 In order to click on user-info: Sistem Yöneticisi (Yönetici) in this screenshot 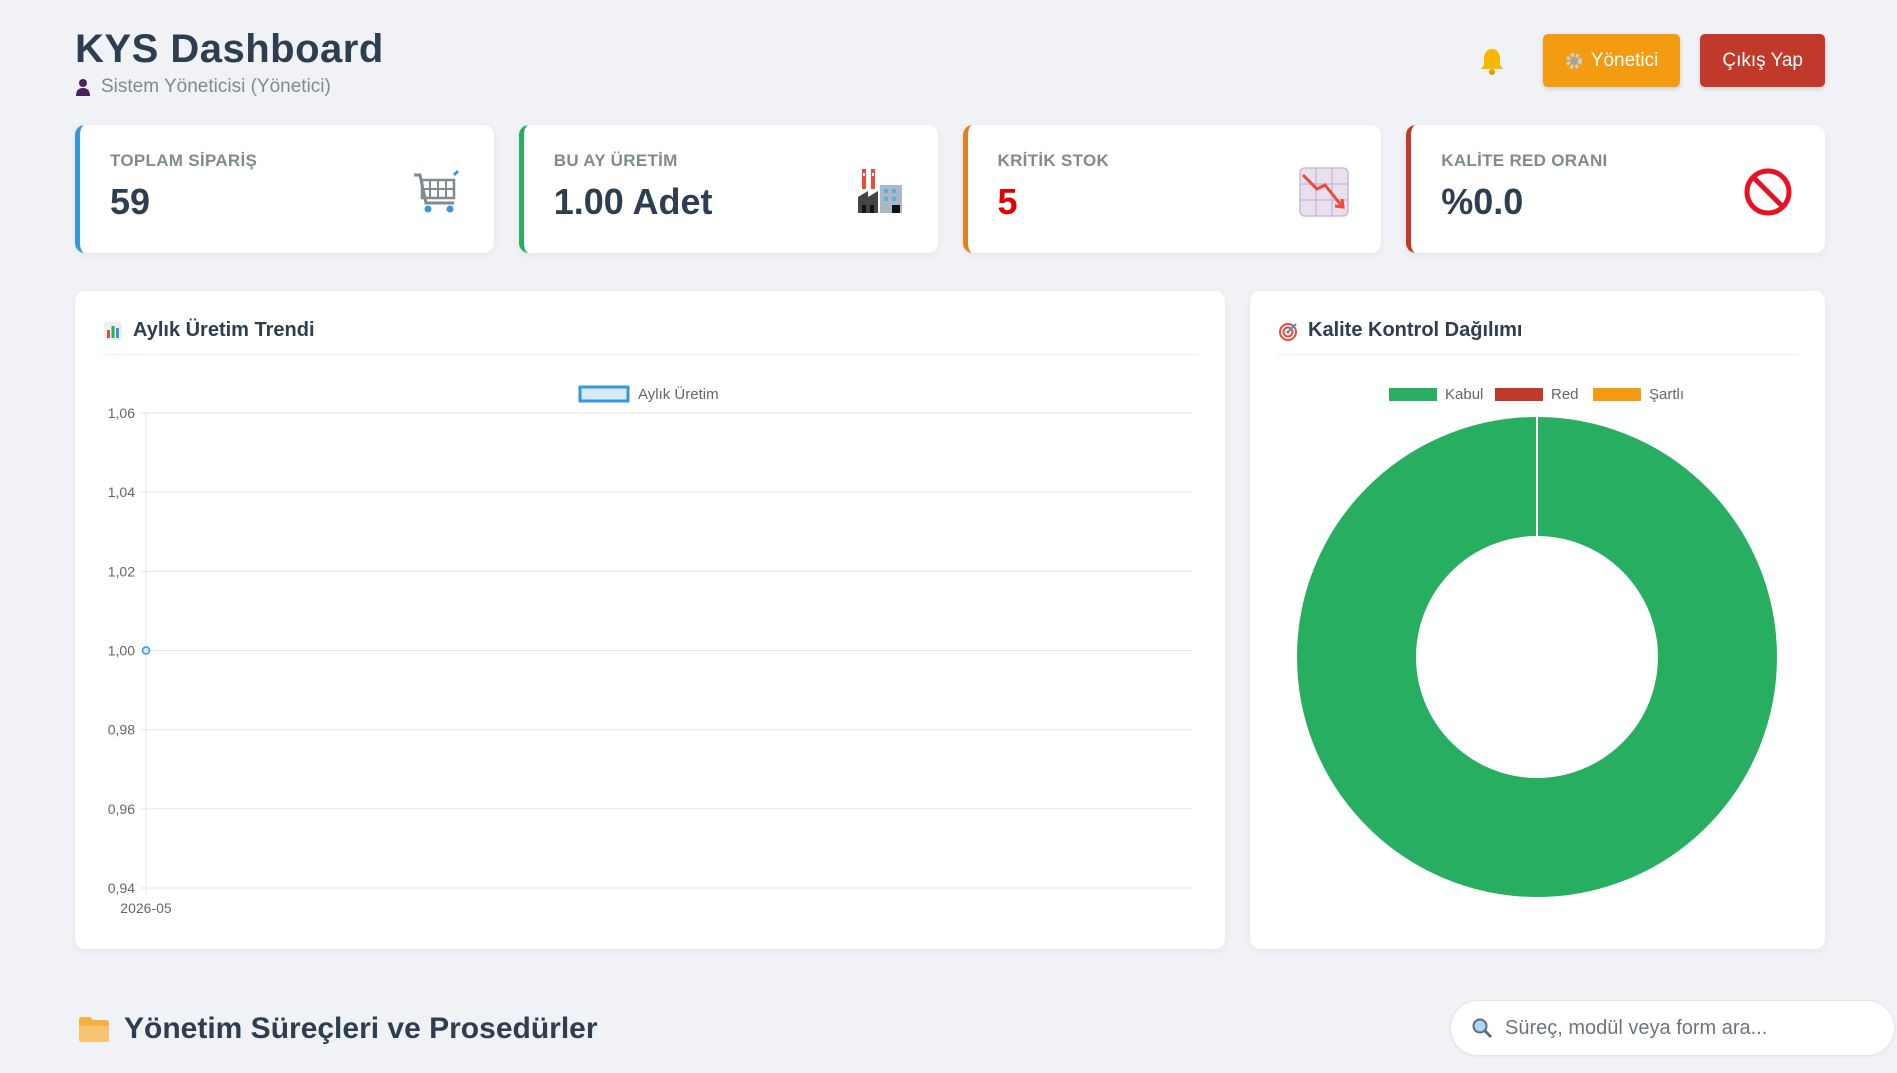, I will do `click(229, 87)`.